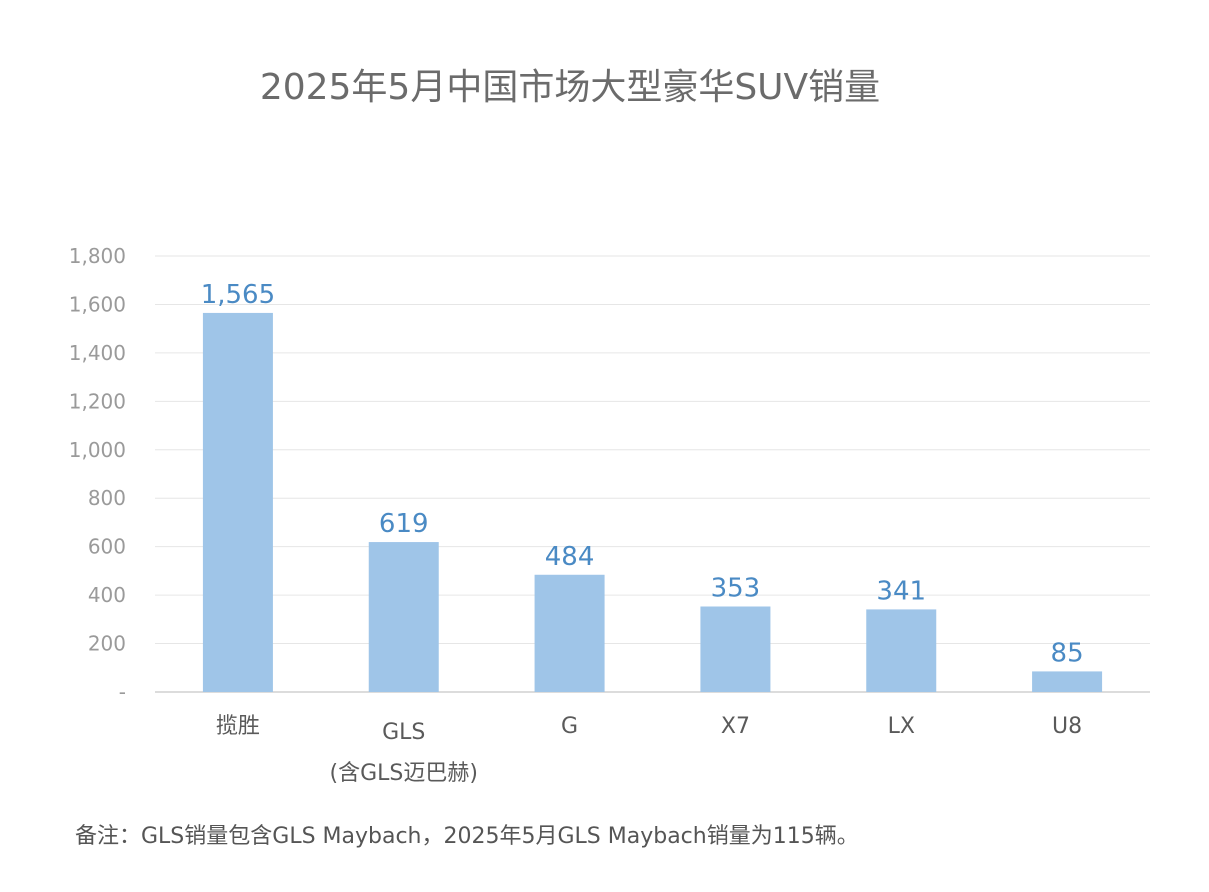 Image resolution: width=1209 pixels, height=892 pixels. I want to click on y-tick-label: 1,800, so click(97, 256).